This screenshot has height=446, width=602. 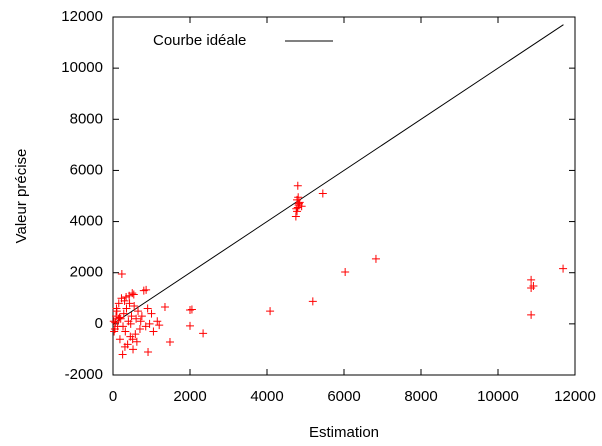 I want to click on x-tick-label: 12000, so click(x=575, y=396).